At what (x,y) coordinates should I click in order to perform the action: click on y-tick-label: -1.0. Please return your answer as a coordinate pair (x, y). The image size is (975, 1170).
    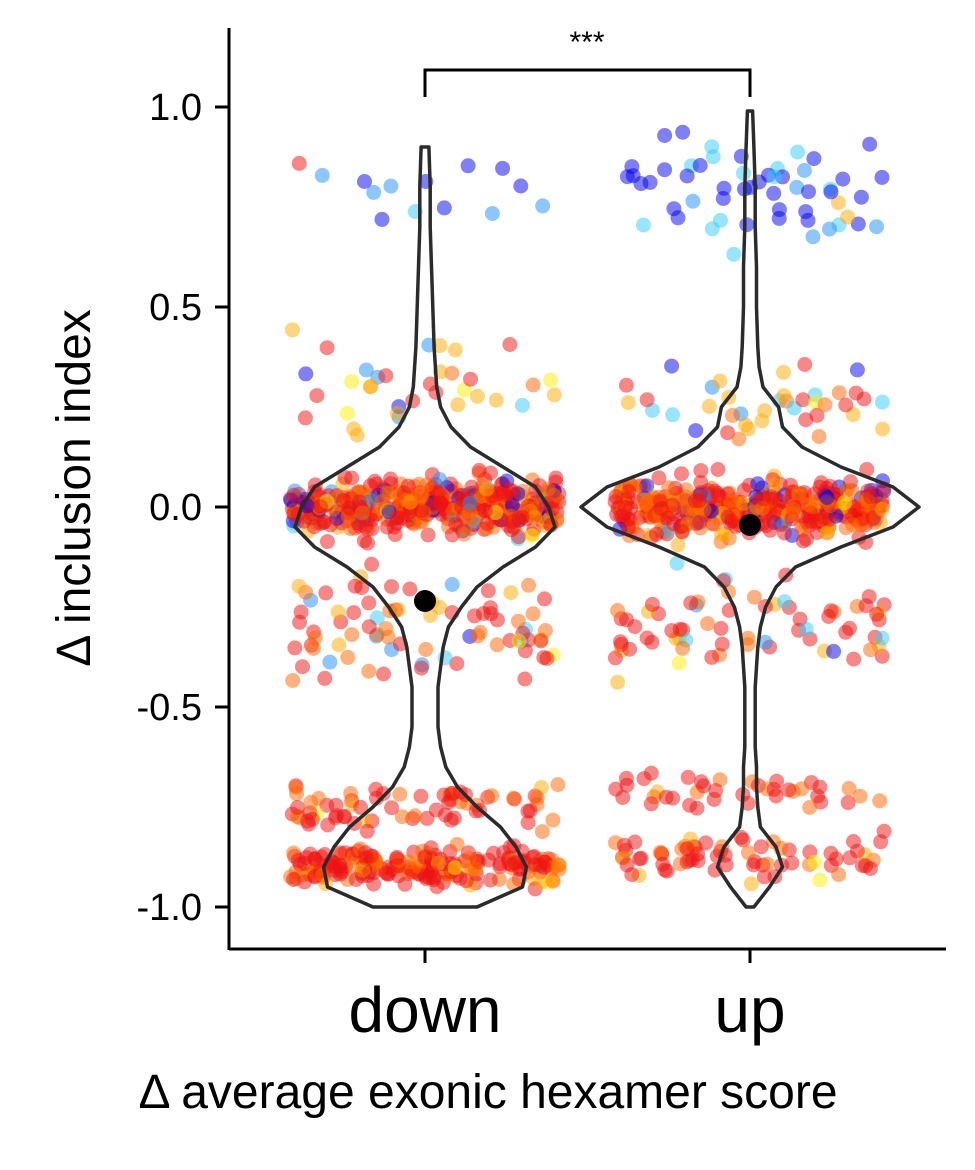
    Looking at the image, I should click on (169, 908).